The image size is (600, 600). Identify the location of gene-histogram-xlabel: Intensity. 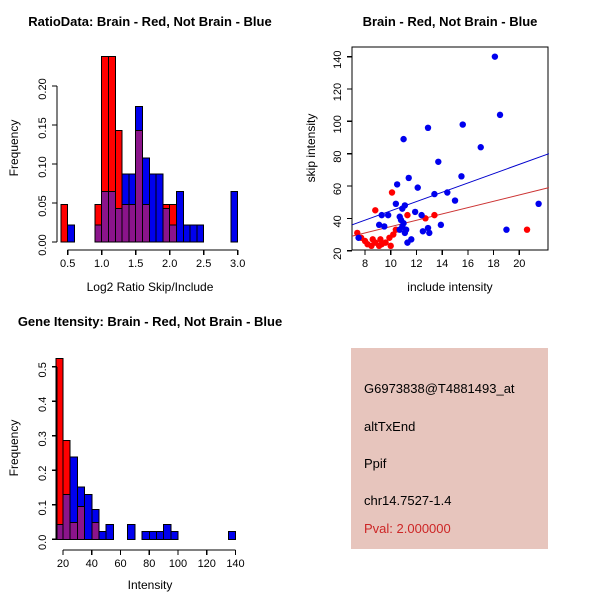
(150, 585).